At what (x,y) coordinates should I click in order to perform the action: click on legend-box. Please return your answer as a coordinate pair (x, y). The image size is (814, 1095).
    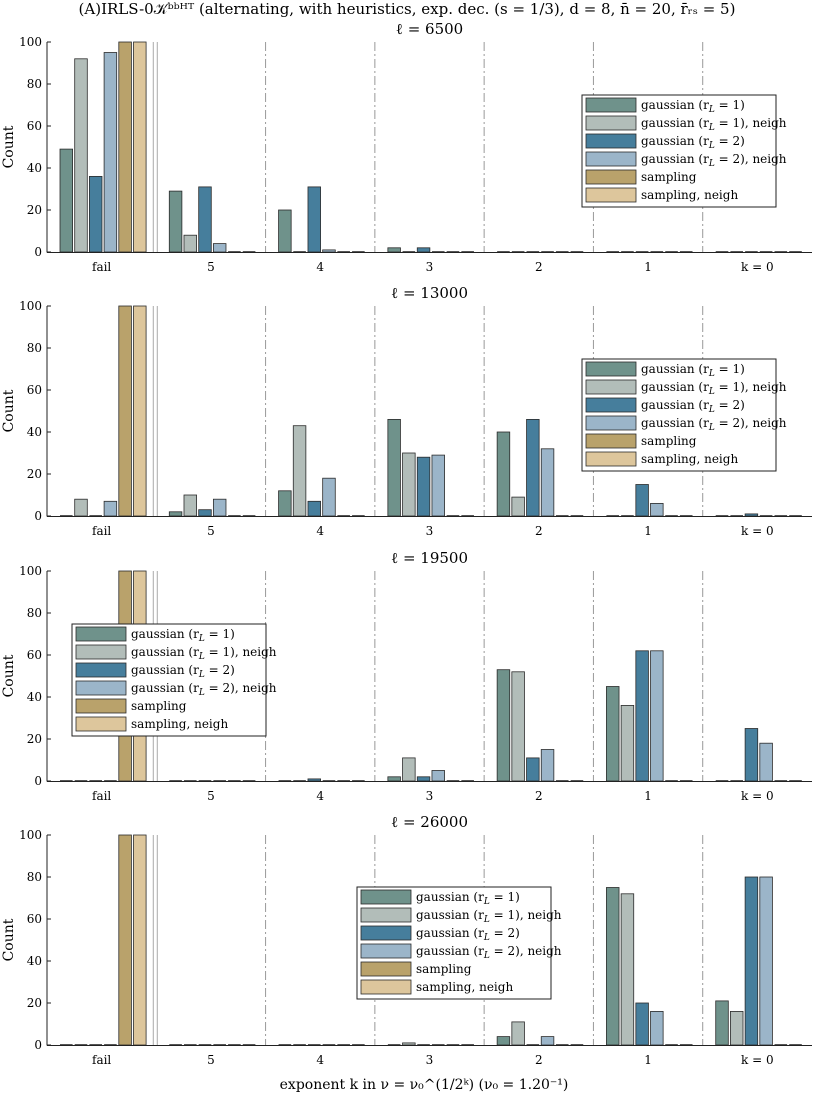
    Looking at the image, I should click on (454, 943).